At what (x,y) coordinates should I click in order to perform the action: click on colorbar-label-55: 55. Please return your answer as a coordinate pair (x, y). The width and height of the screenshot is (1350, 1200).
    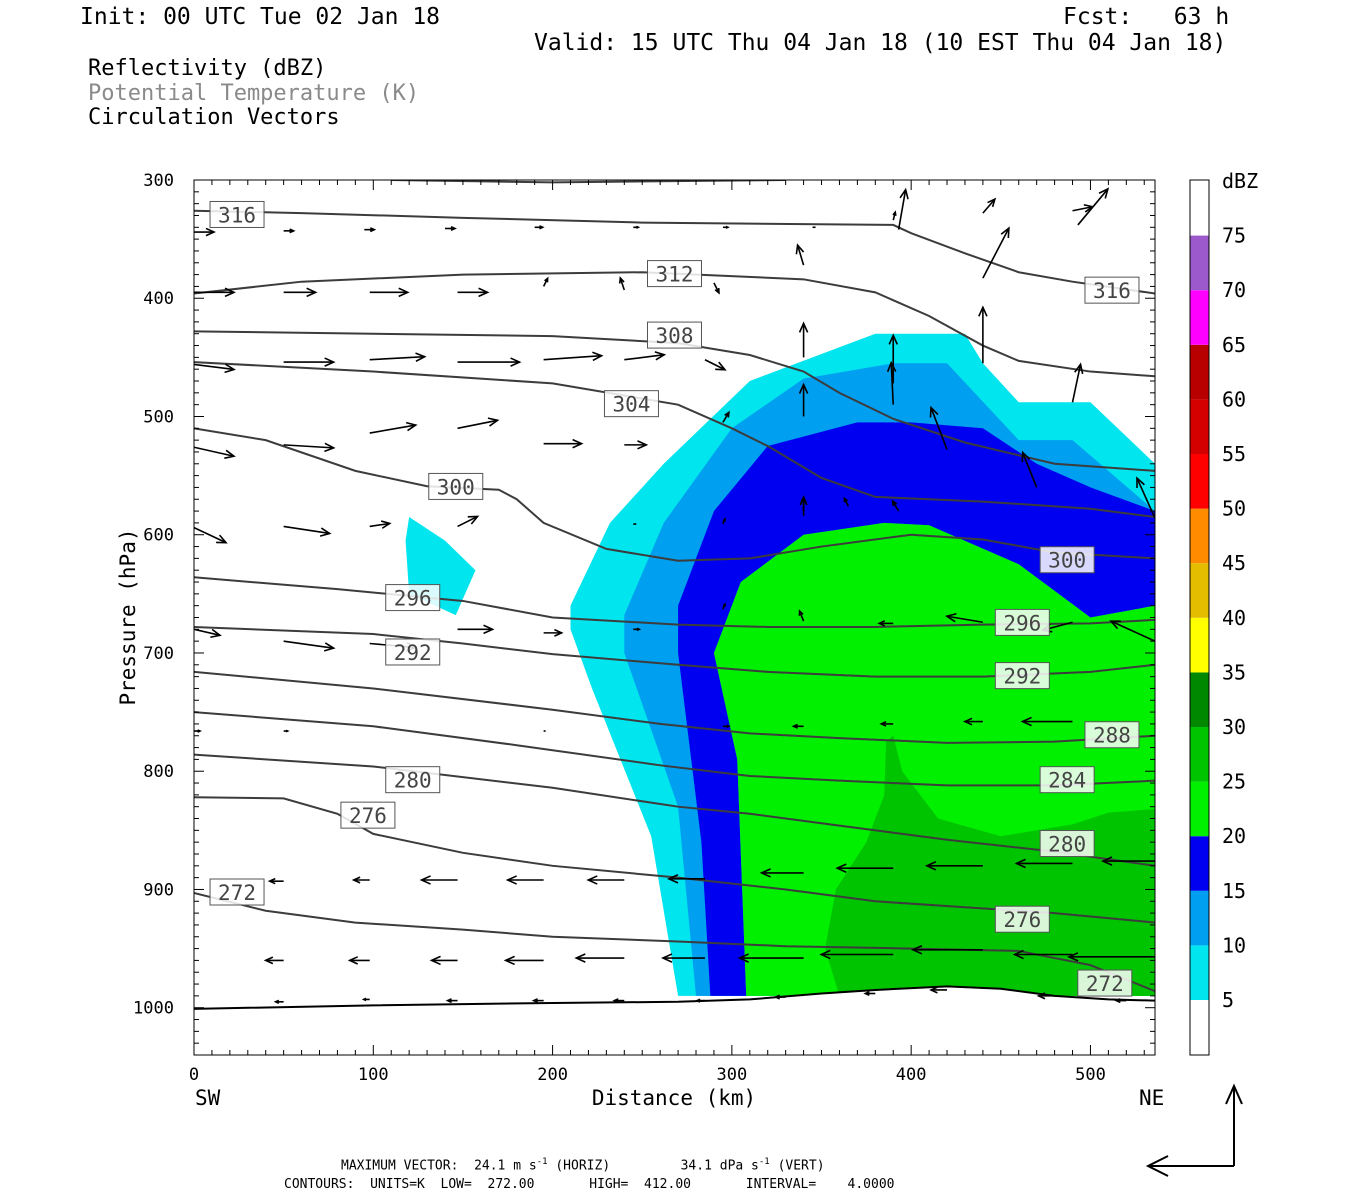
    Looking at the image, I should click on (1234, 454).